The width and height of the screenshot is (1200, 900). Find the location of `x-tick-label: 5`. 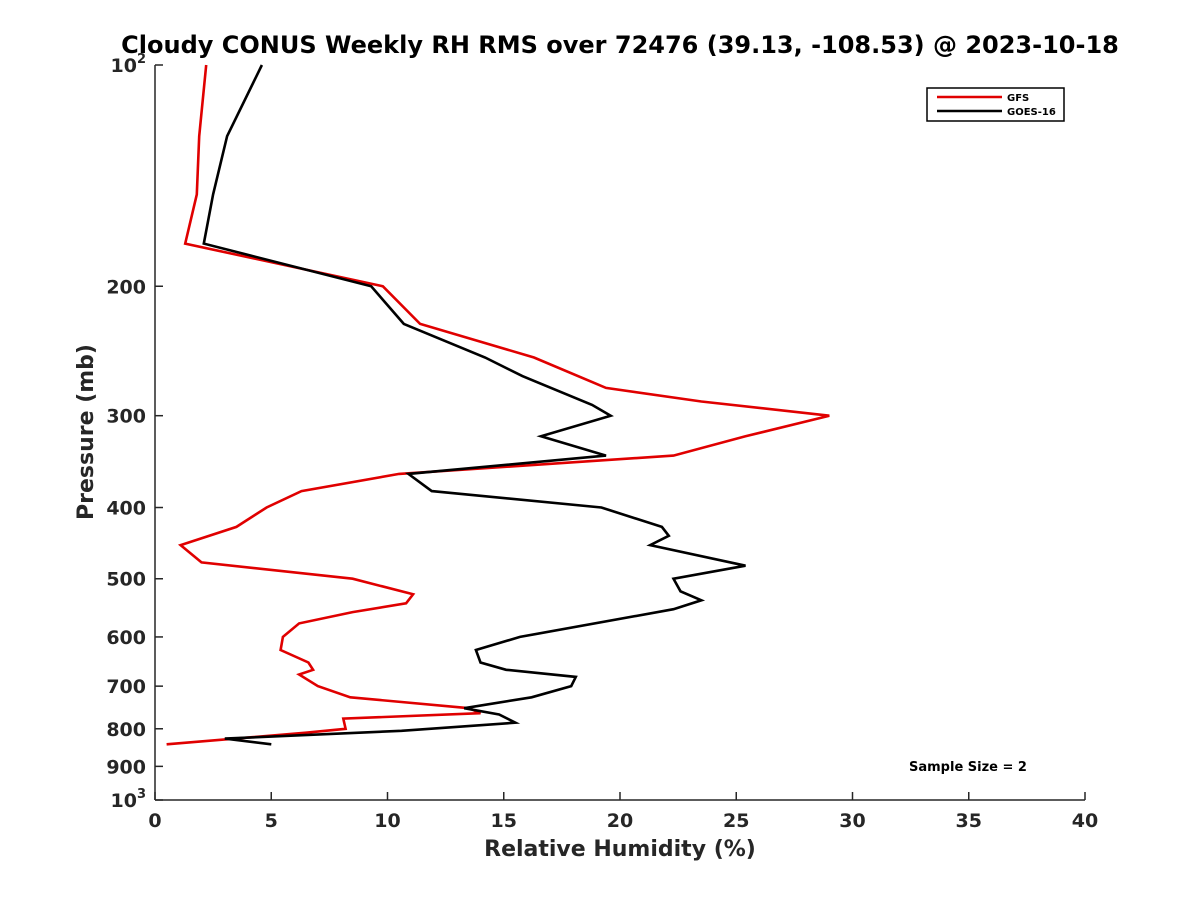

x-tick-label: 5 is located at coordinates (271, 821).